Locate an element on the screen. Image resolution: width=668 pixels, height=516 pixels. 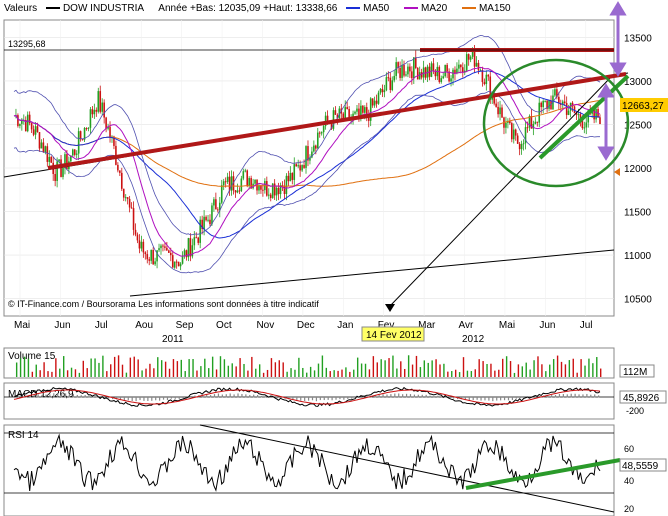
volume-value-box is located at coordinates (637, 371).